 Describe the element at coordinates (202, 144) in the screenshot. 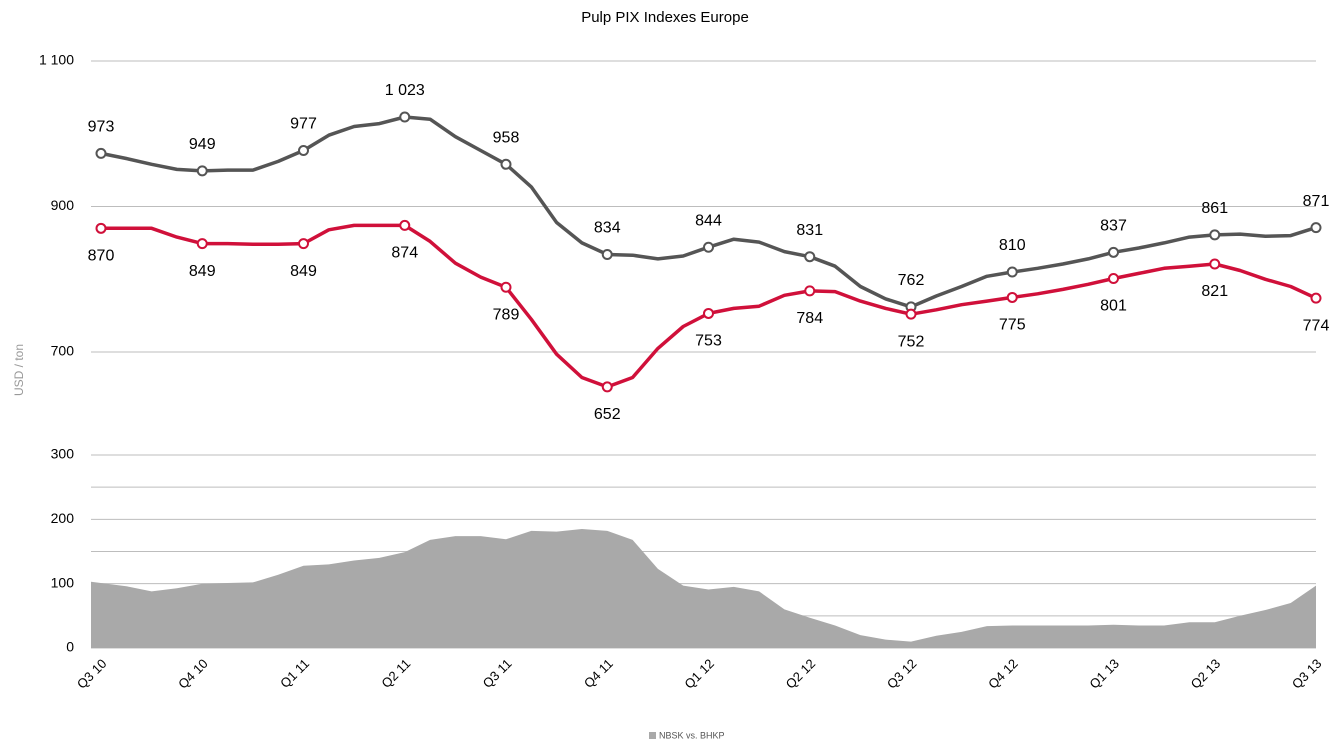

I see `data-label: 949` at that location.